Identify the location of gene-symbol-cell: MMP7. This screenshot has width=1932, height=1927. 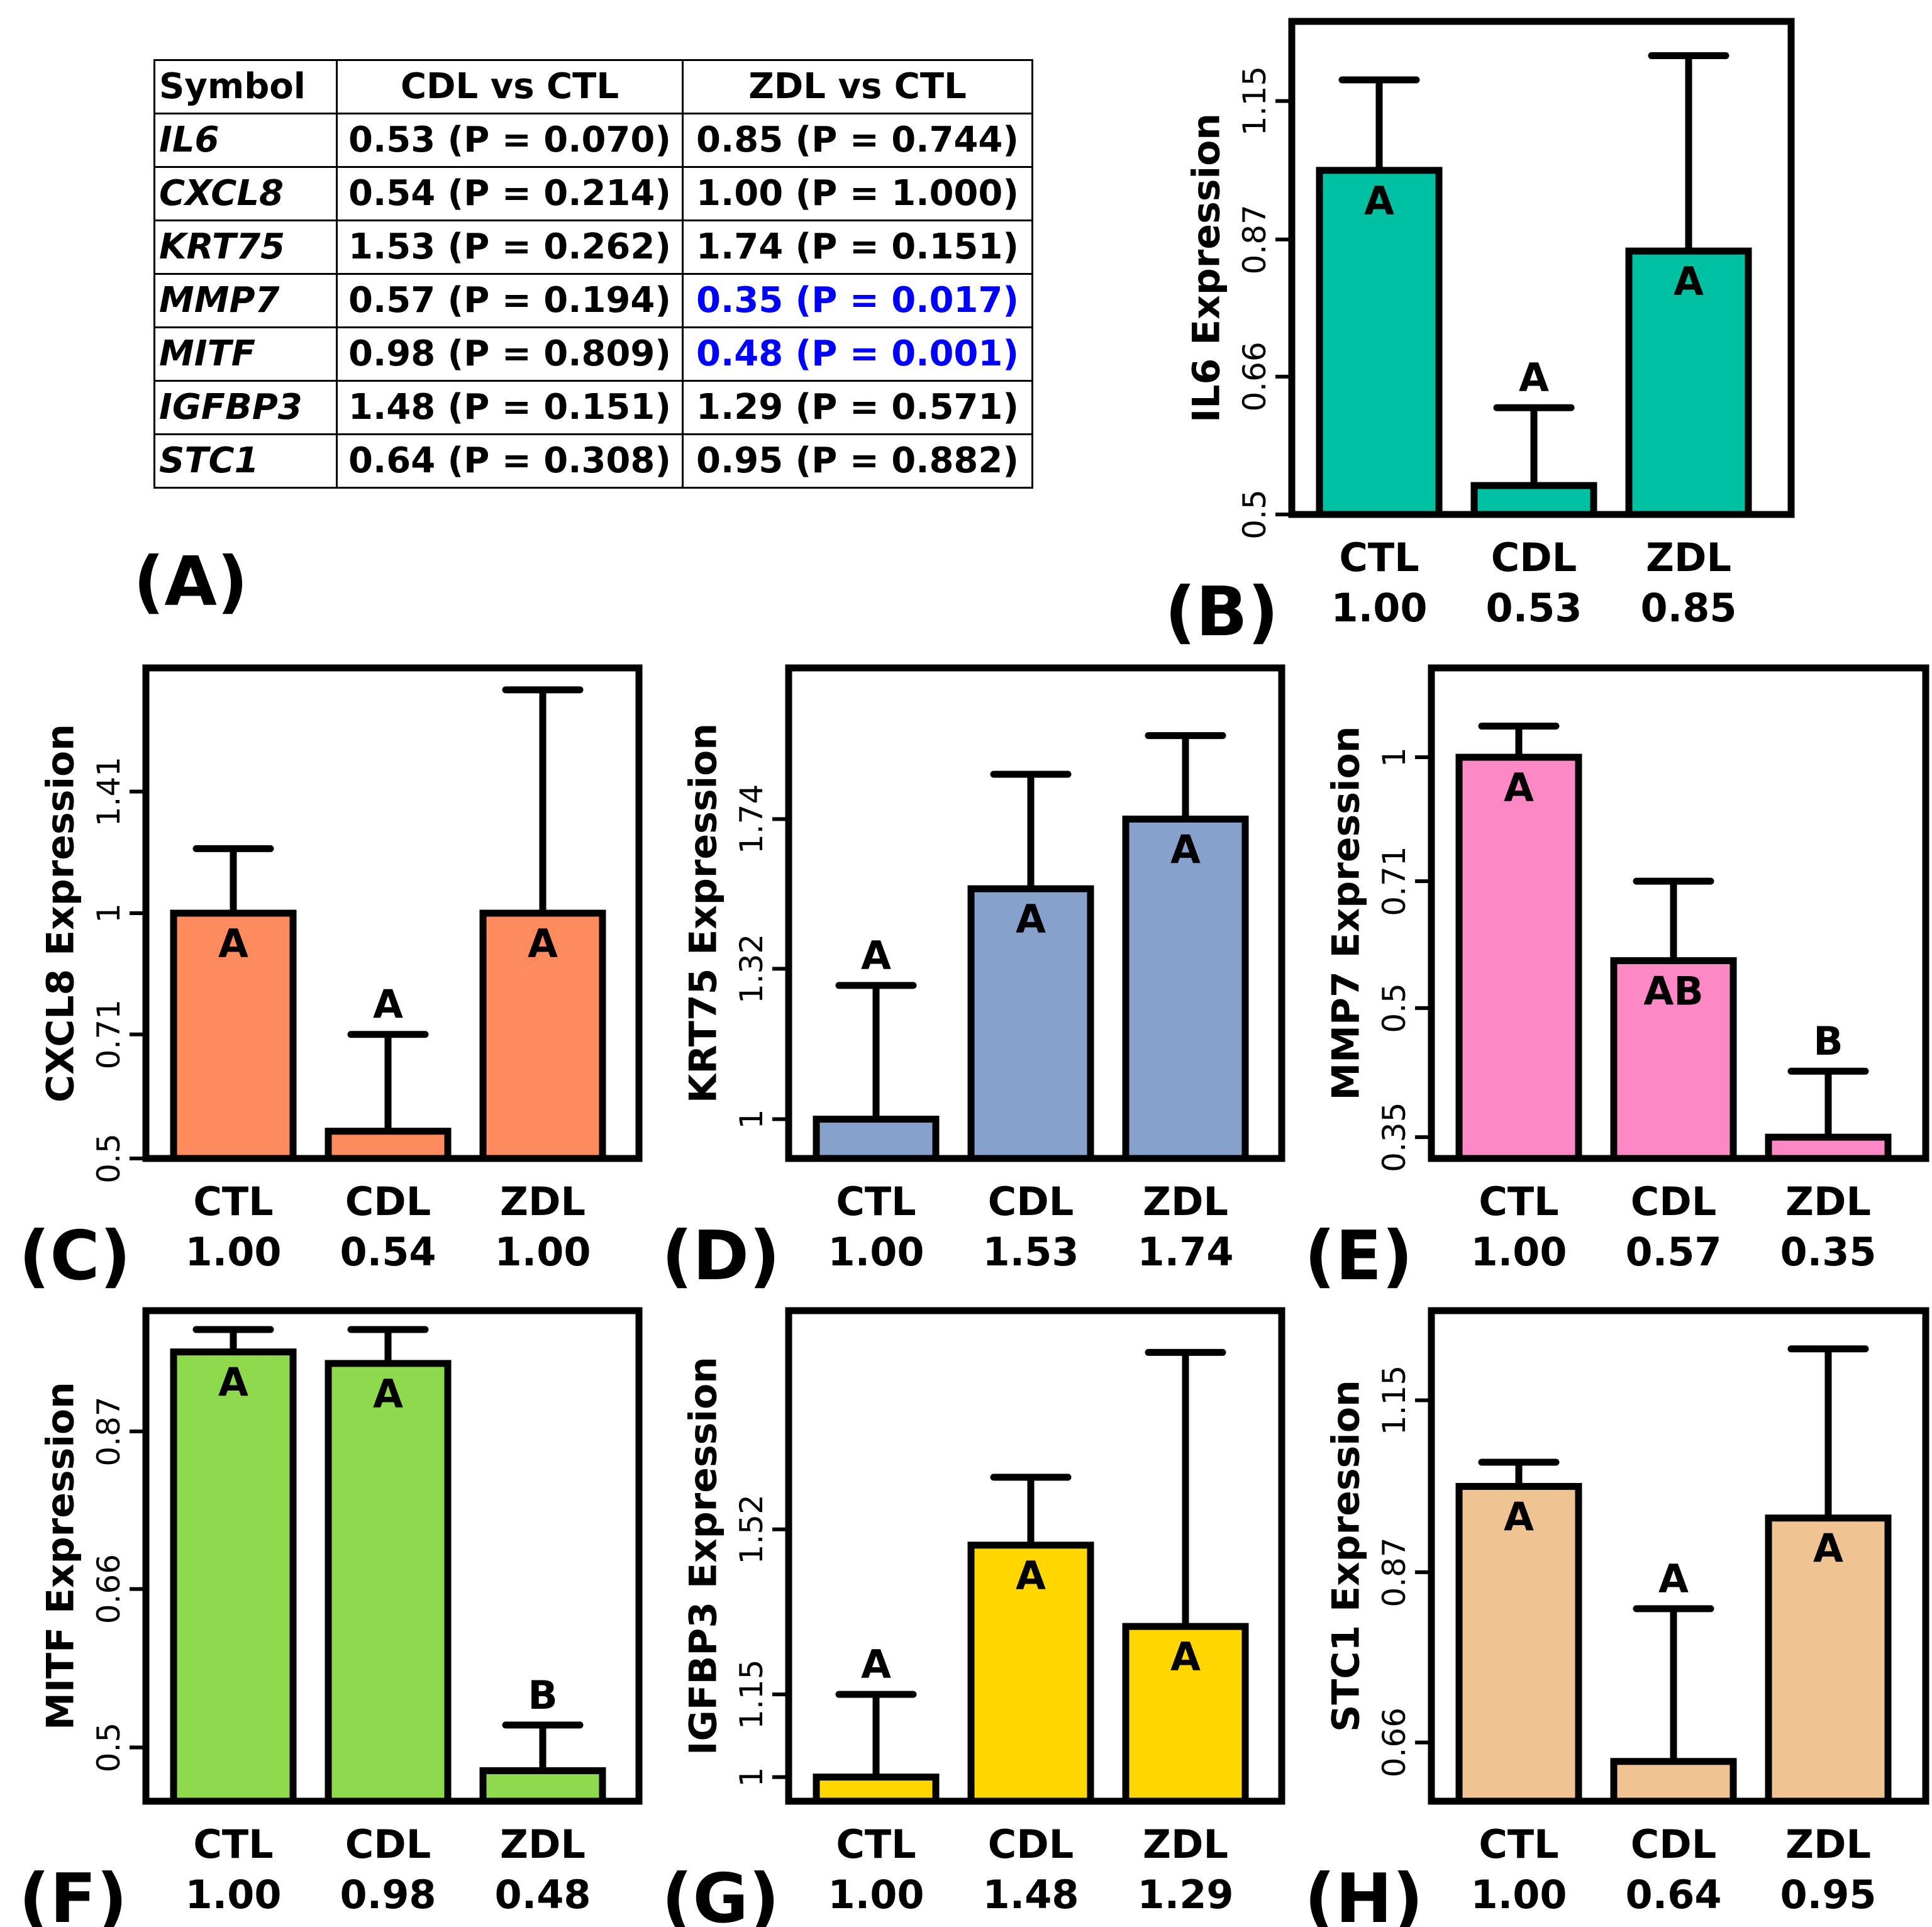
(245, 300).